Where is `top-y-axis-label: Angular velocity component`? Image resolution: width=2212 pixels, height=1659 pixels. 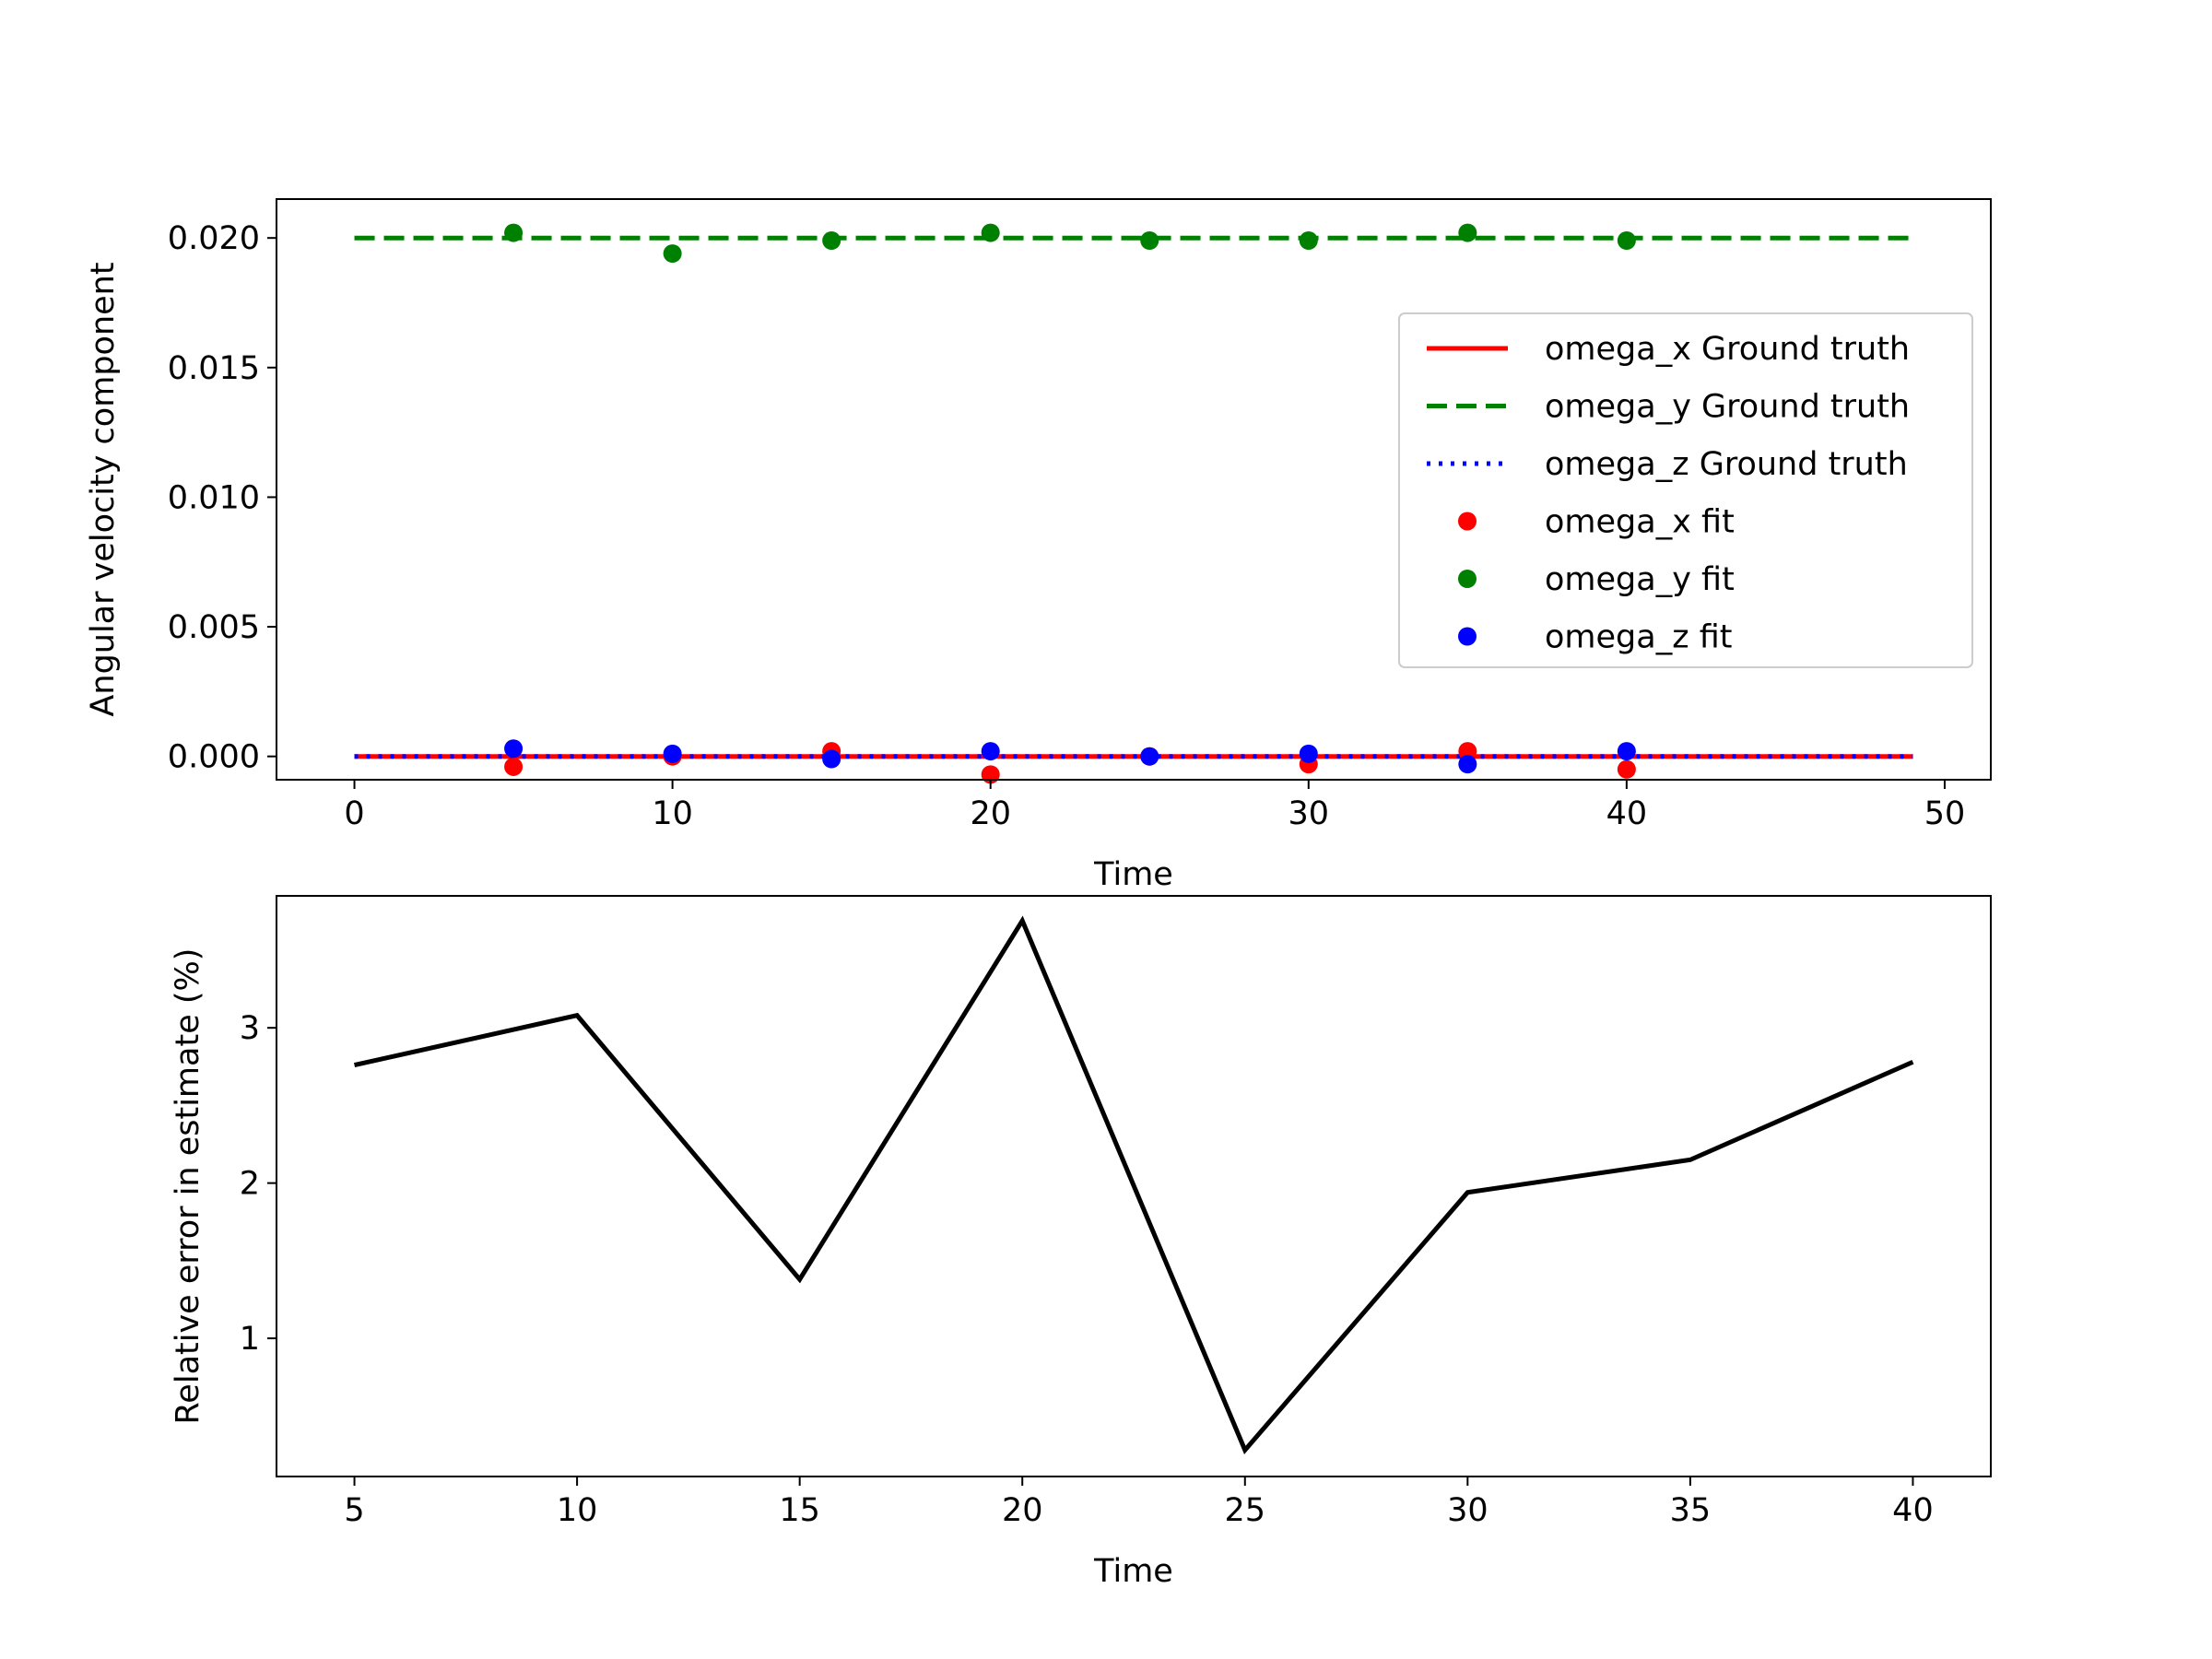 top-y-axis-label: Angular velocity component is located at coordinates (103, 489).